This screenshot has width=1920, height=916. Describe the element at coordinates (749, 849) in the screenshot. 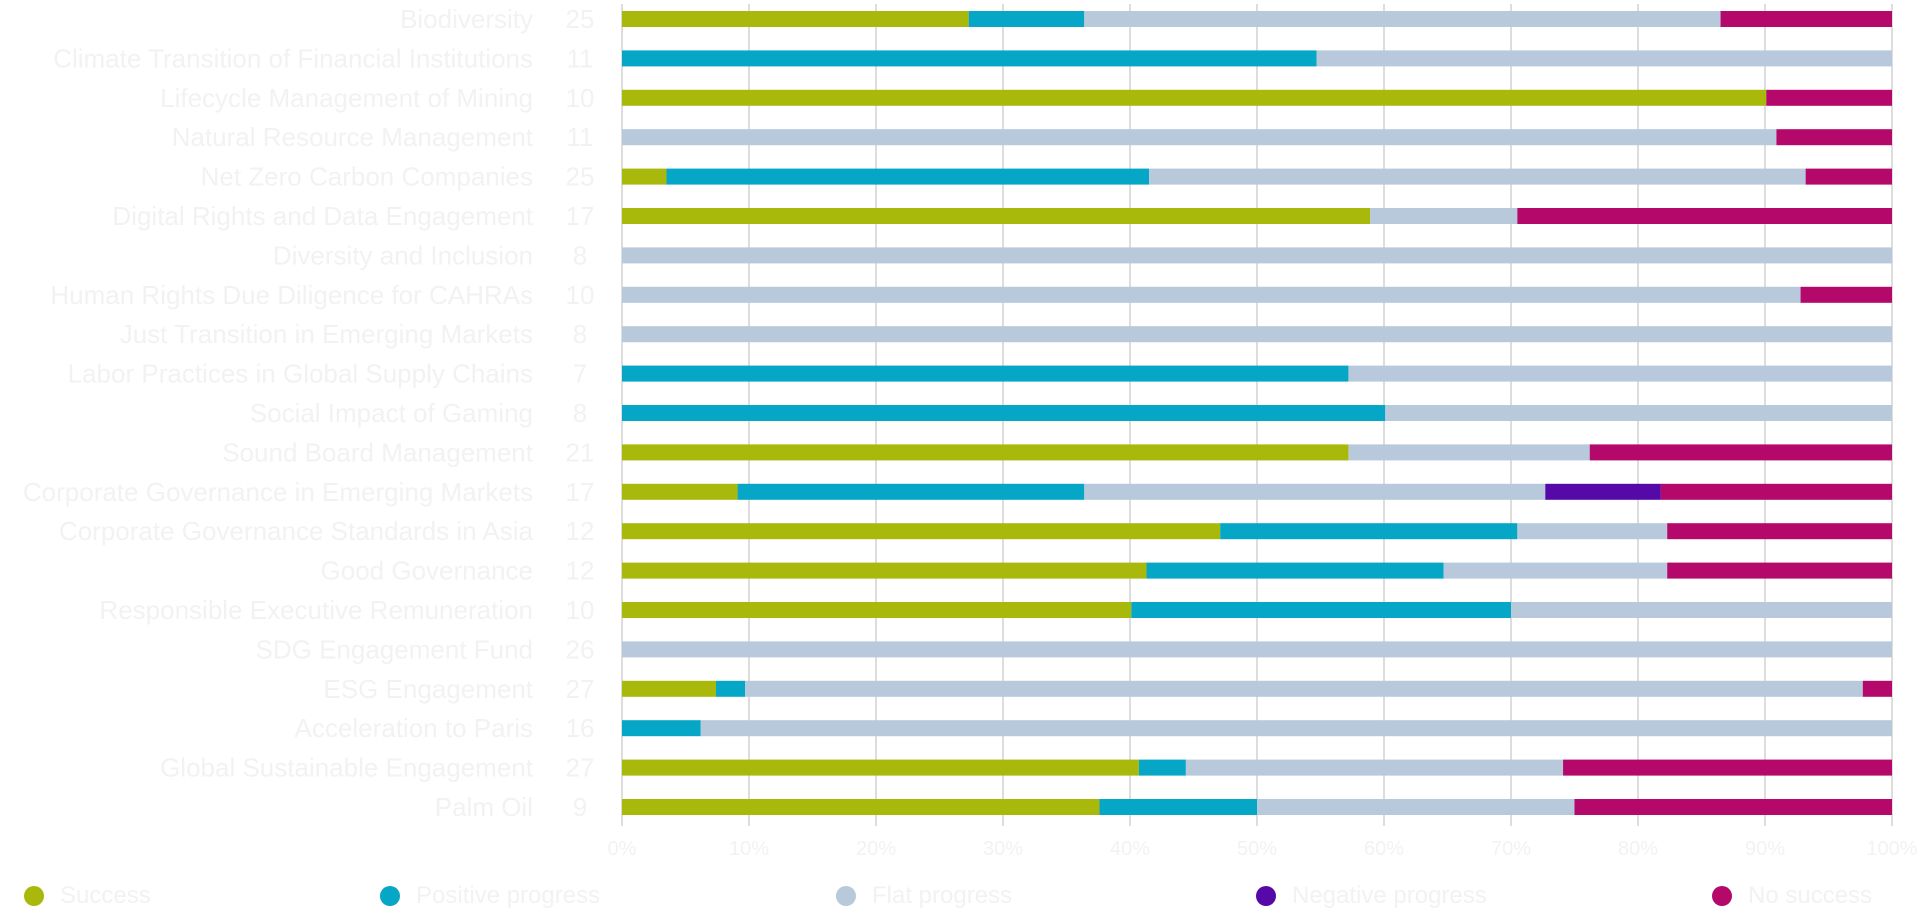

I see `x-tick-label: 10%` at that location.